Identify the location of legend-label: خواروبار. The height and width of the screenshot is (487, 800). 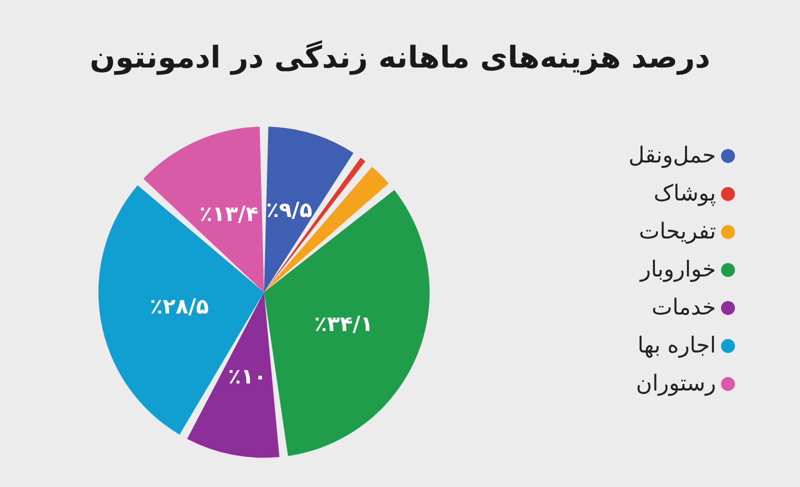
(677, 270).